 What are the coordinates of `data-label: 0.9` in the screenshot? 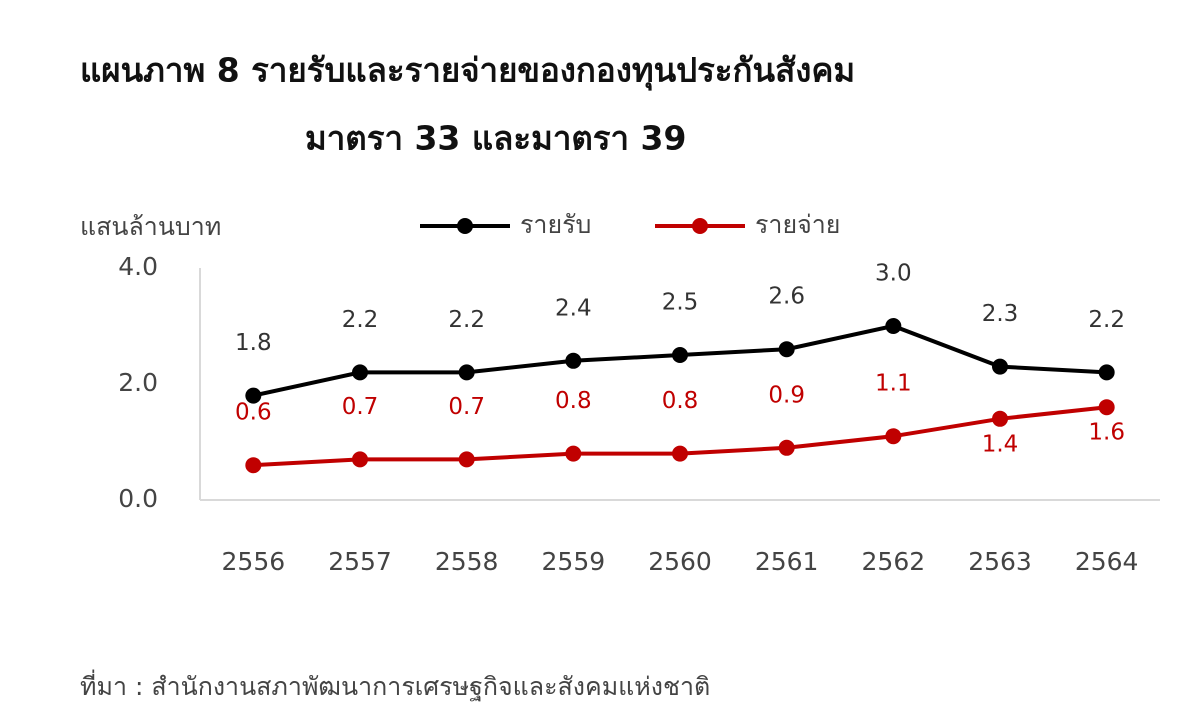 It's located at (786, 395).